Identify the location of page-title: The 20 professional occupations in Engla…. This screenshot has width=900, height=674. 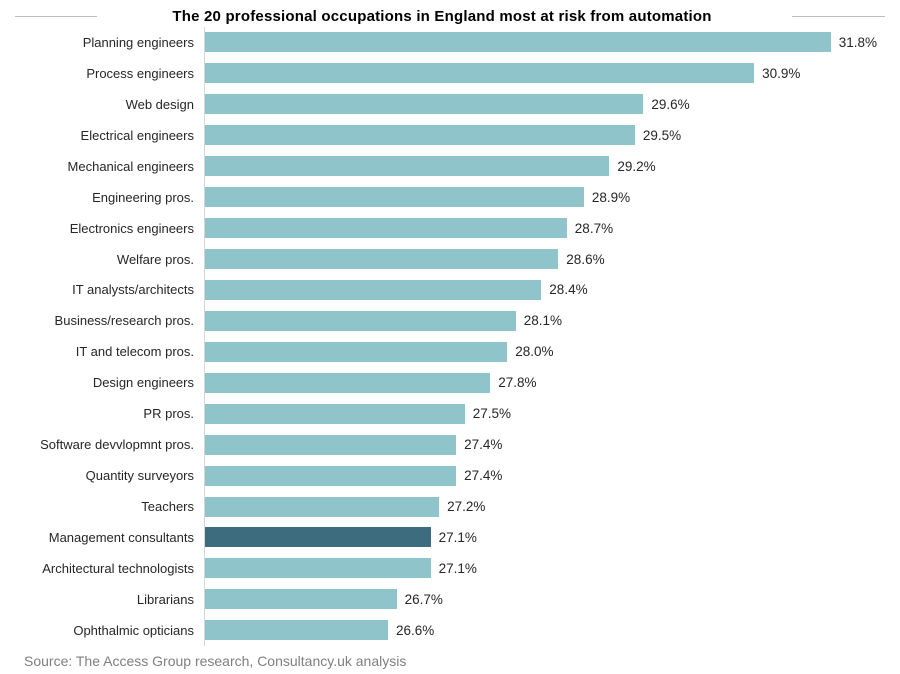
(442, 16).